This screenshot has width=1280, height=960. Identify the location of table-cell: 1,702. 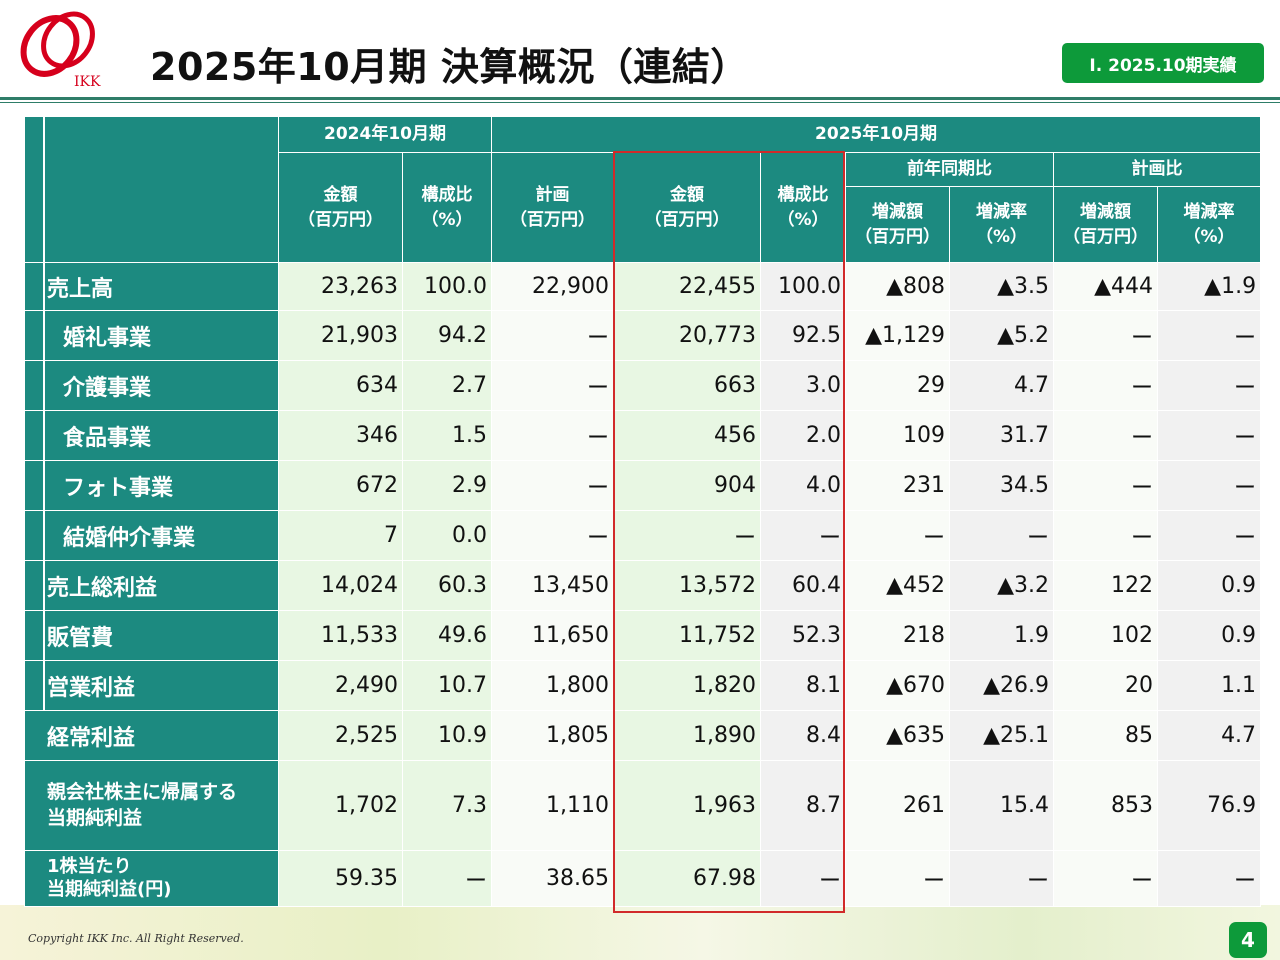
(340, 805).